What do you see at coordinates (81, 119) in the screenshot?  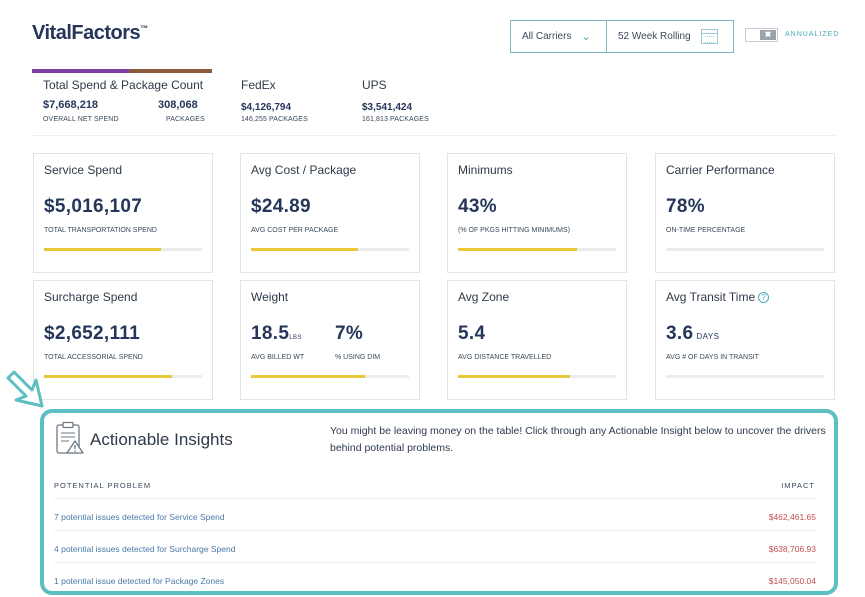 I see `net-spend-label: OVERALL NET SPEND` at bounding box center [81, 119].